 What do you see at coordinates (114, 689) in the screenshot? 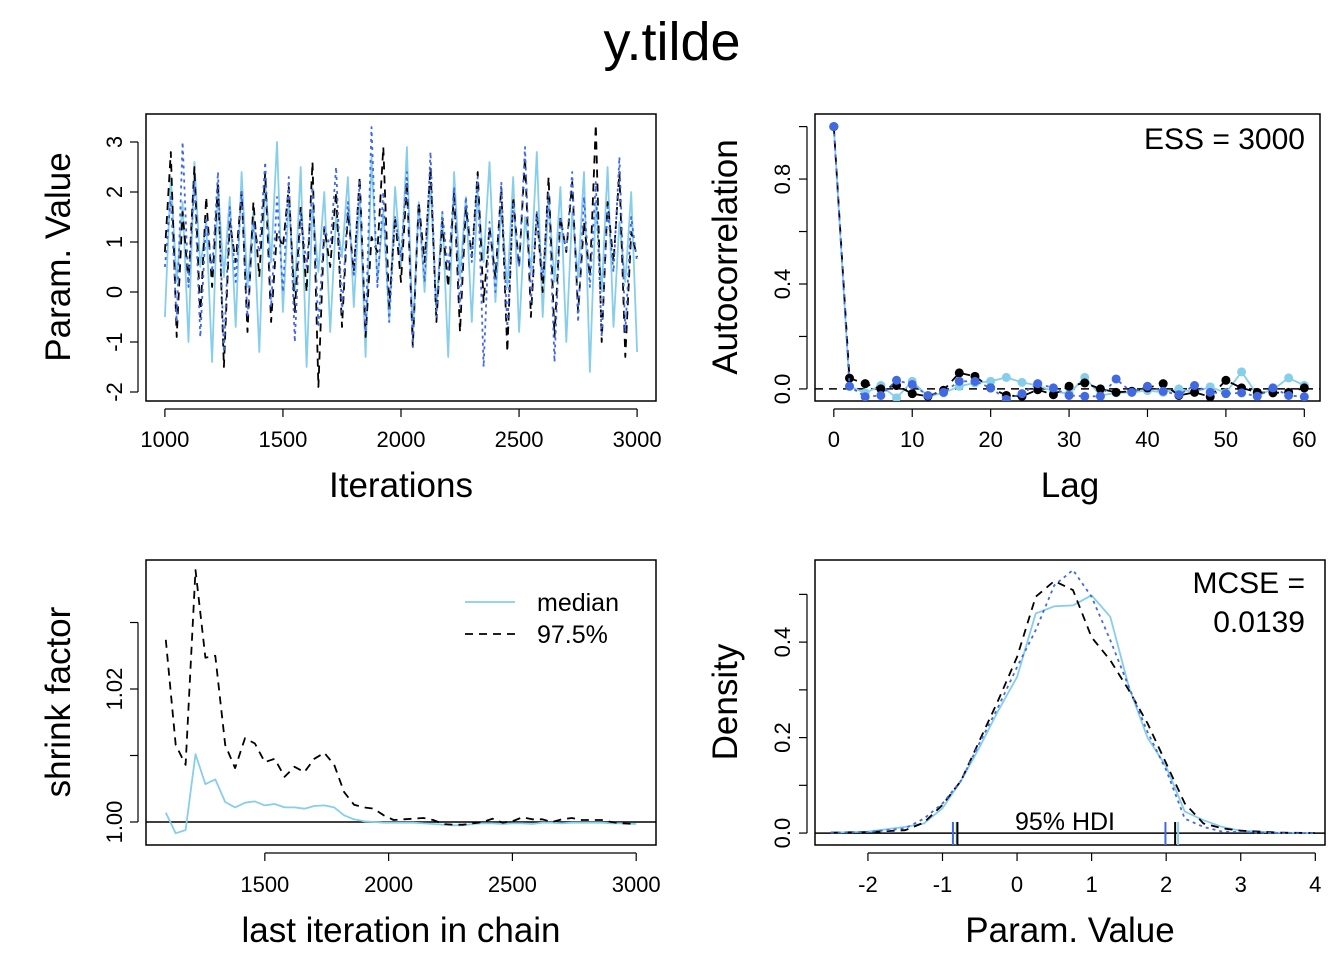
I see `y-tick-label: 1.02` at bounding box center [114, 689].